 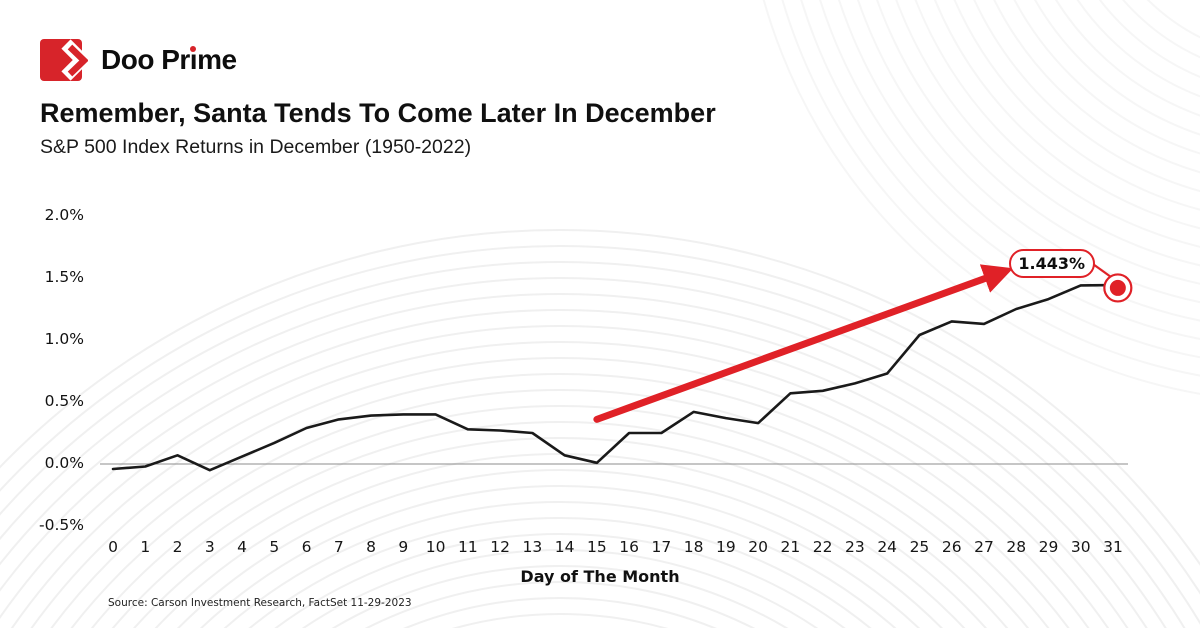 I want to click on x-tick-label: 8, so click(x=371, y=547).